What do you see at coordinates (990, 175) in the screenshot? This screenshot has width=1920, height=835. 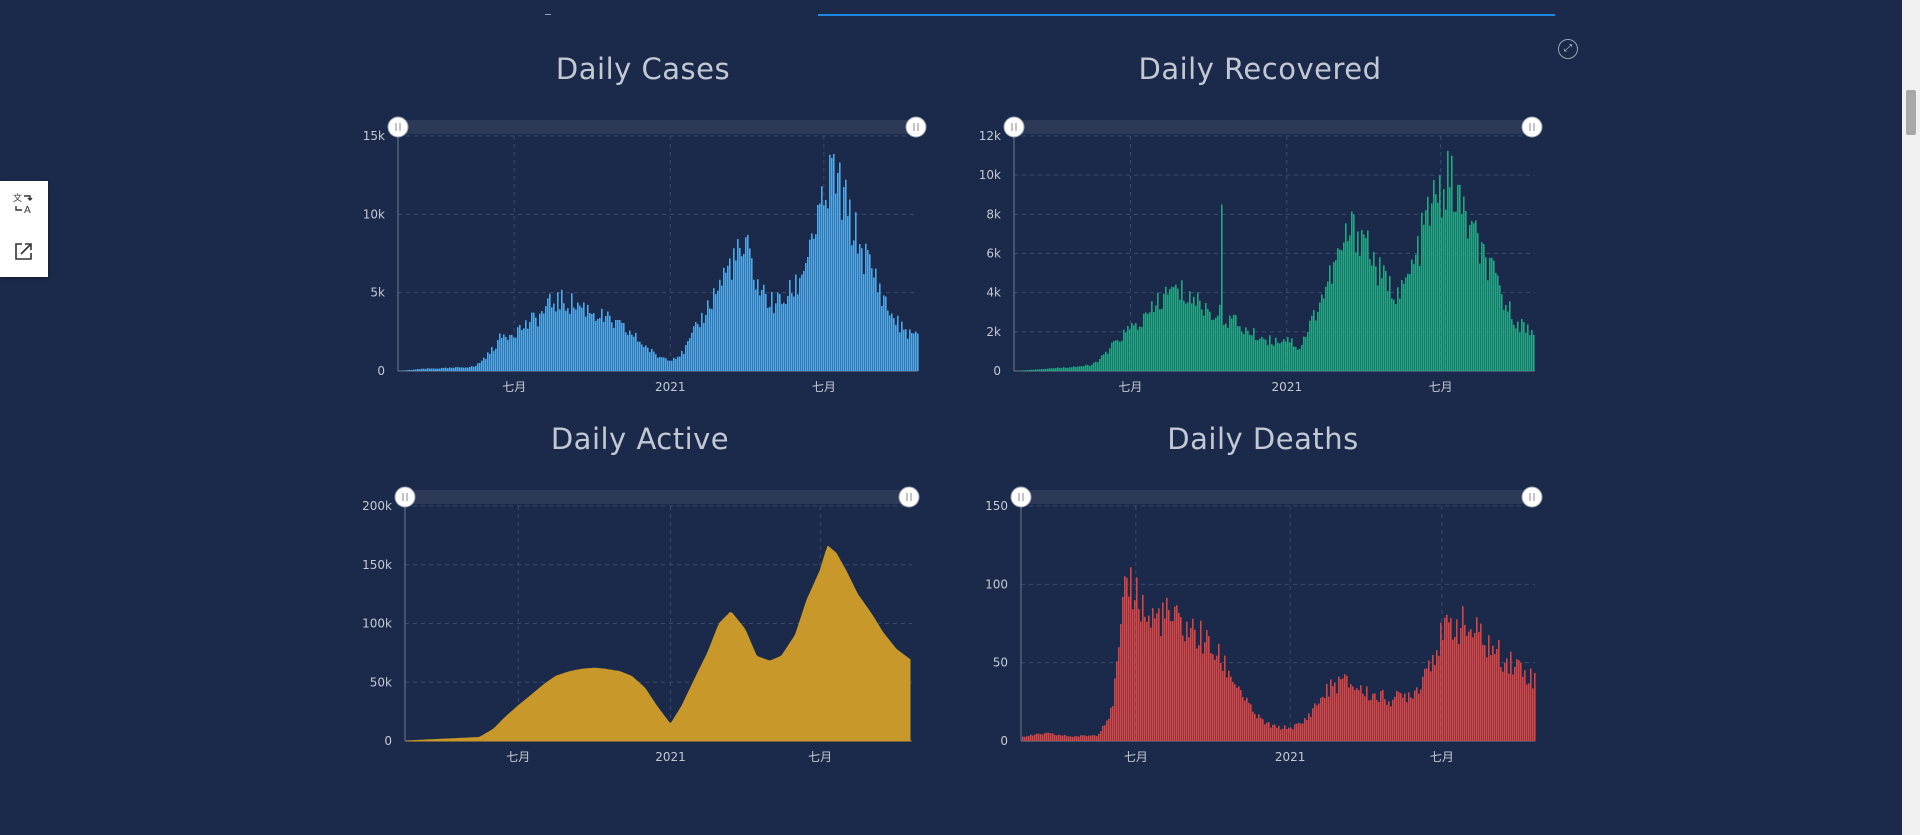 I see `y-tick-label: 10k` at bounding box center [990, 175].